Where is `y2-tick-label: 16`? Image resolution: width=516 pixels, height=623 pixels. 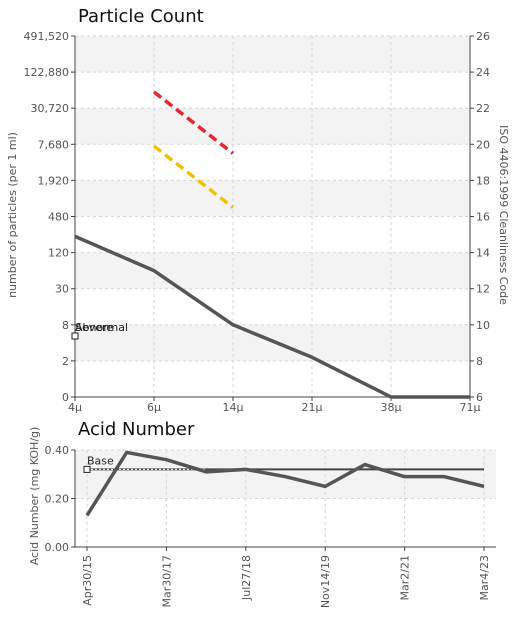 y2-tick-label: 16 is located at coordinates (483, 217).